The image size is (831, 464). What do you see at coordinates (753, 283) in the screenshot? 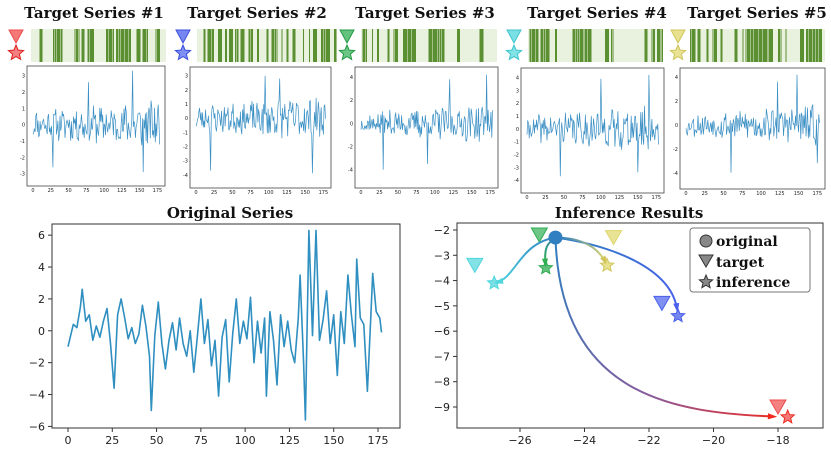
I see `legend-label: inference` at bounding box center [753, 283].